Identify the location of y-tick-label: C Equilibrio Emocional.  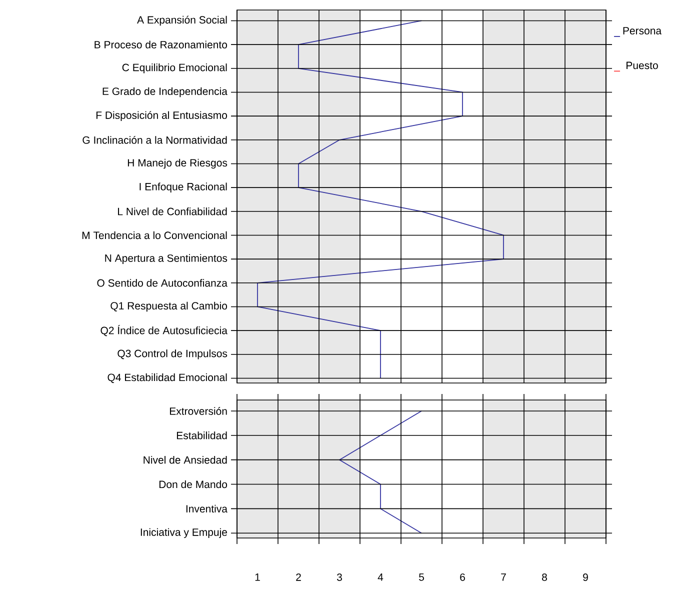
(174, 68).